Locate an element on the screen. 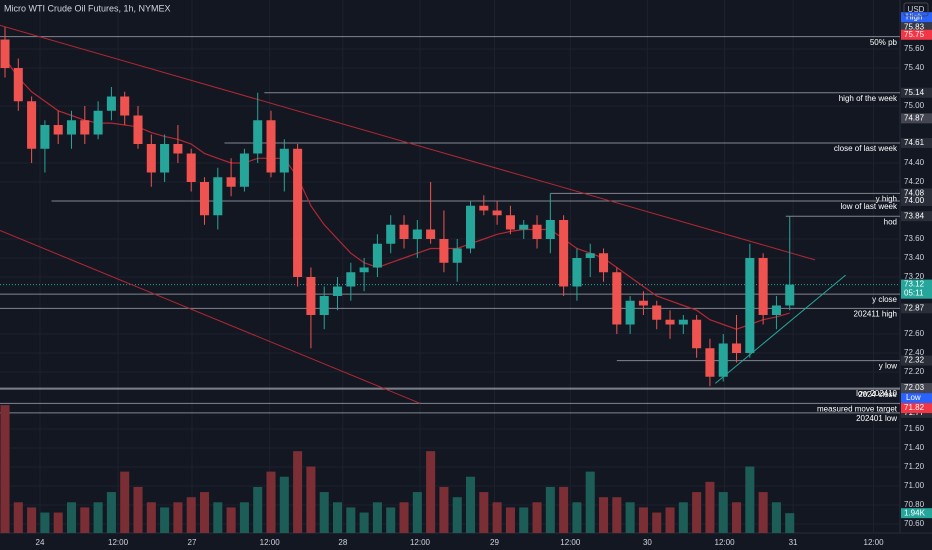 The image size is (932, 550). x-tick-label: 28 is located at coordinates (342, 542).